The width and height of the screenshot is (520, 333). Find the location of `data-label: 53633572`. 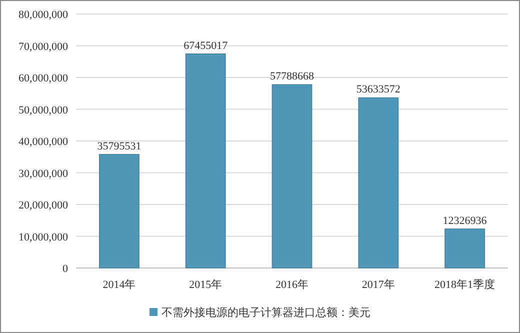

data-label: 53633572 is located at coordinates (378, 90).